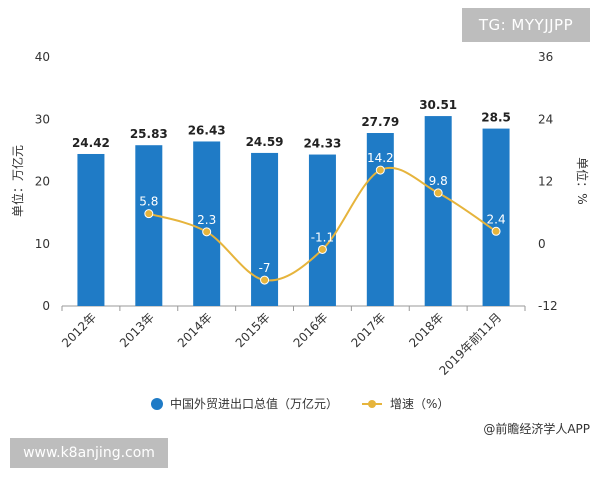 The height and width of the screenshot is (480, 600). What do you see at coordinates (419, 404) in the screenshot?
I see `legend-line-label: 增速（%）` at bounding box center [419, 404].